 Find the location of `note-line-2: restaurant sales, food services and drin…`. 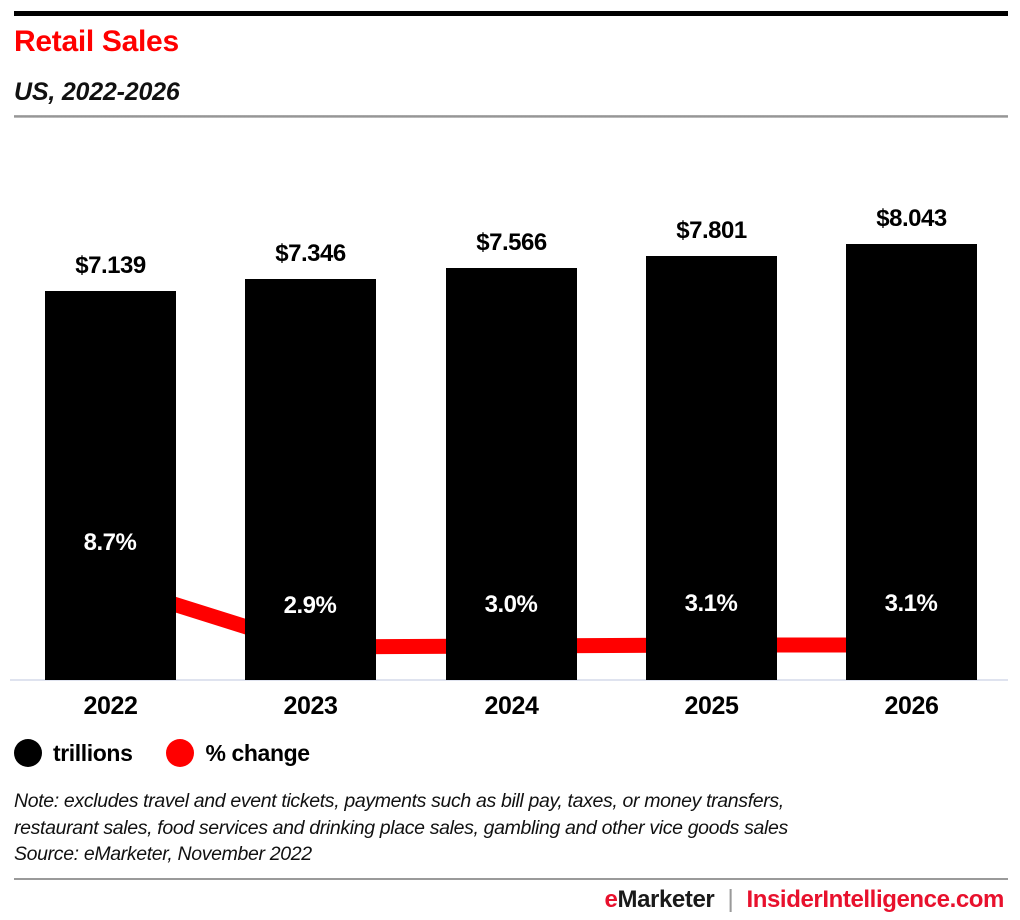

note-line-2: restaurant sales, food services and drin… is located at coordinates (401, 827).